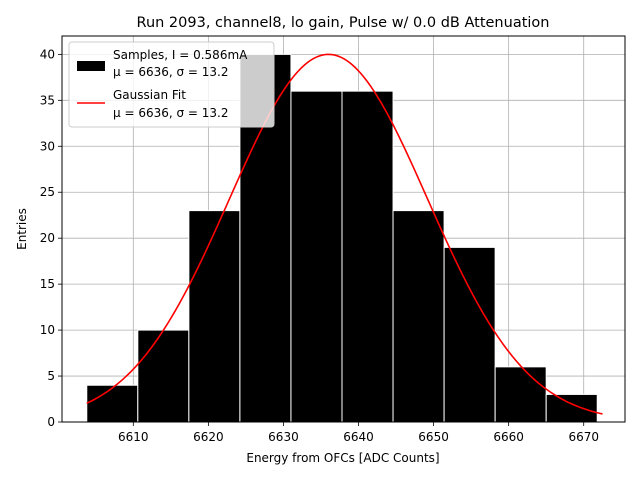 This screenshot has width=640, height=480. I want to click on y-axis-label: Entries, so click(22, 229).